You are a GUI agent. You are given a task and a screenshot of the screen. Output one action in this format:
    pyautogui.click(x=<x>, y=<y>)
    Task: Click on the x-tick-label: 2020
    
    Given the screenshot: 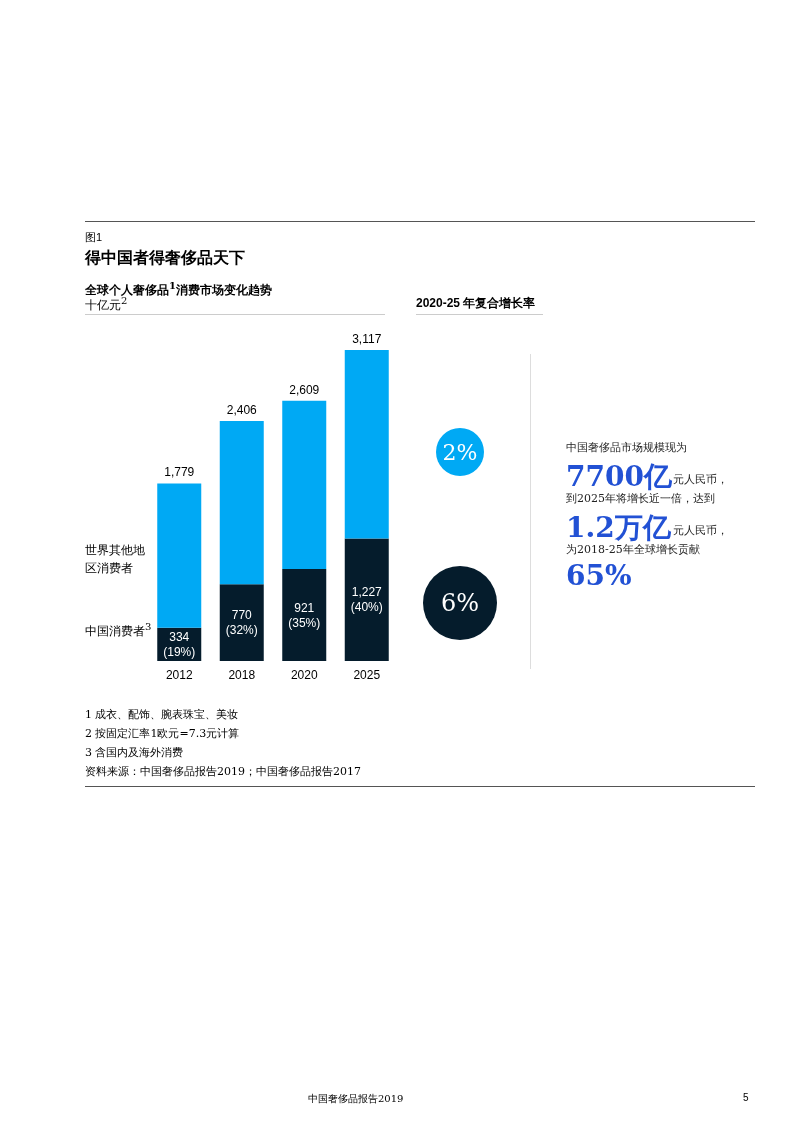 What is the action you would take?
    pyautogui.click(x=304, y=675)
    